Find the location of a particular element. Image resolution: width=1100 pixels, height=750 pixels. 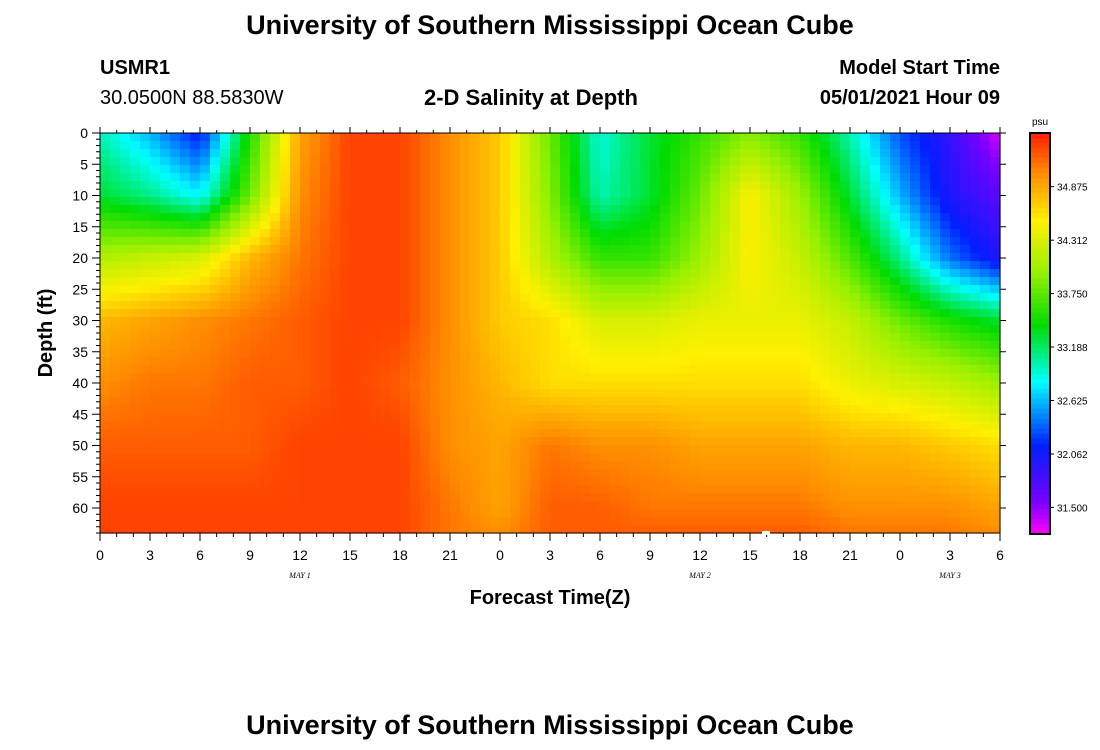

x-tick-label: 6 is located at coordinates (1000, 555).